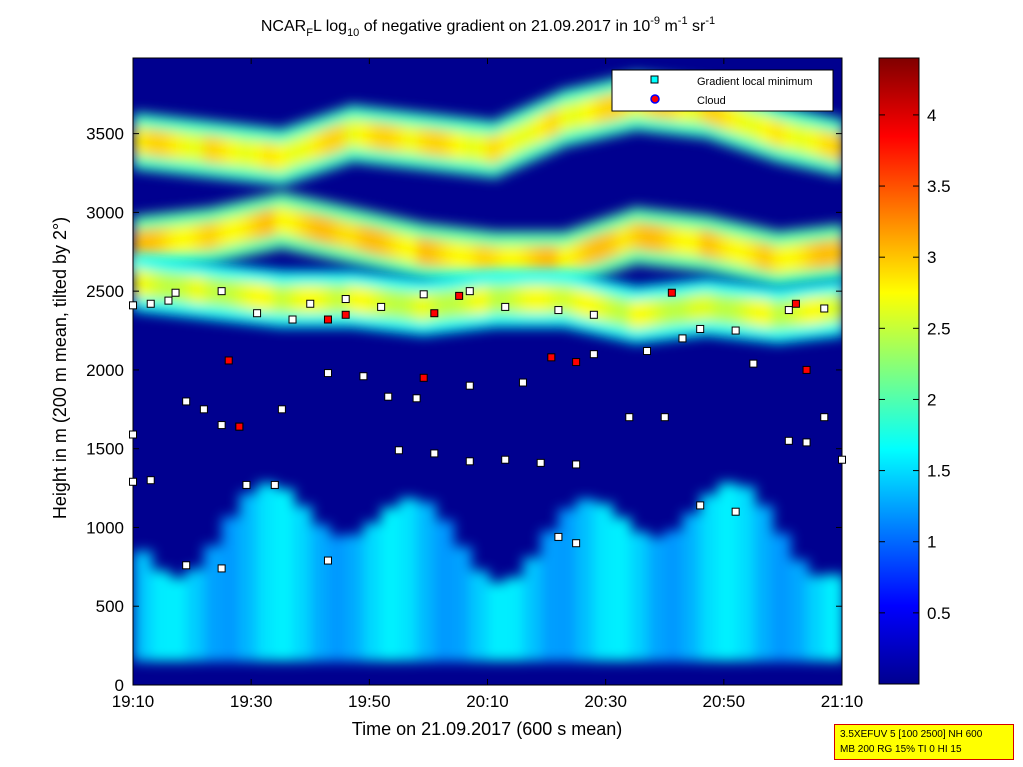  I want to click on colorbar-tick-label: 3.5, so click(939, 186).